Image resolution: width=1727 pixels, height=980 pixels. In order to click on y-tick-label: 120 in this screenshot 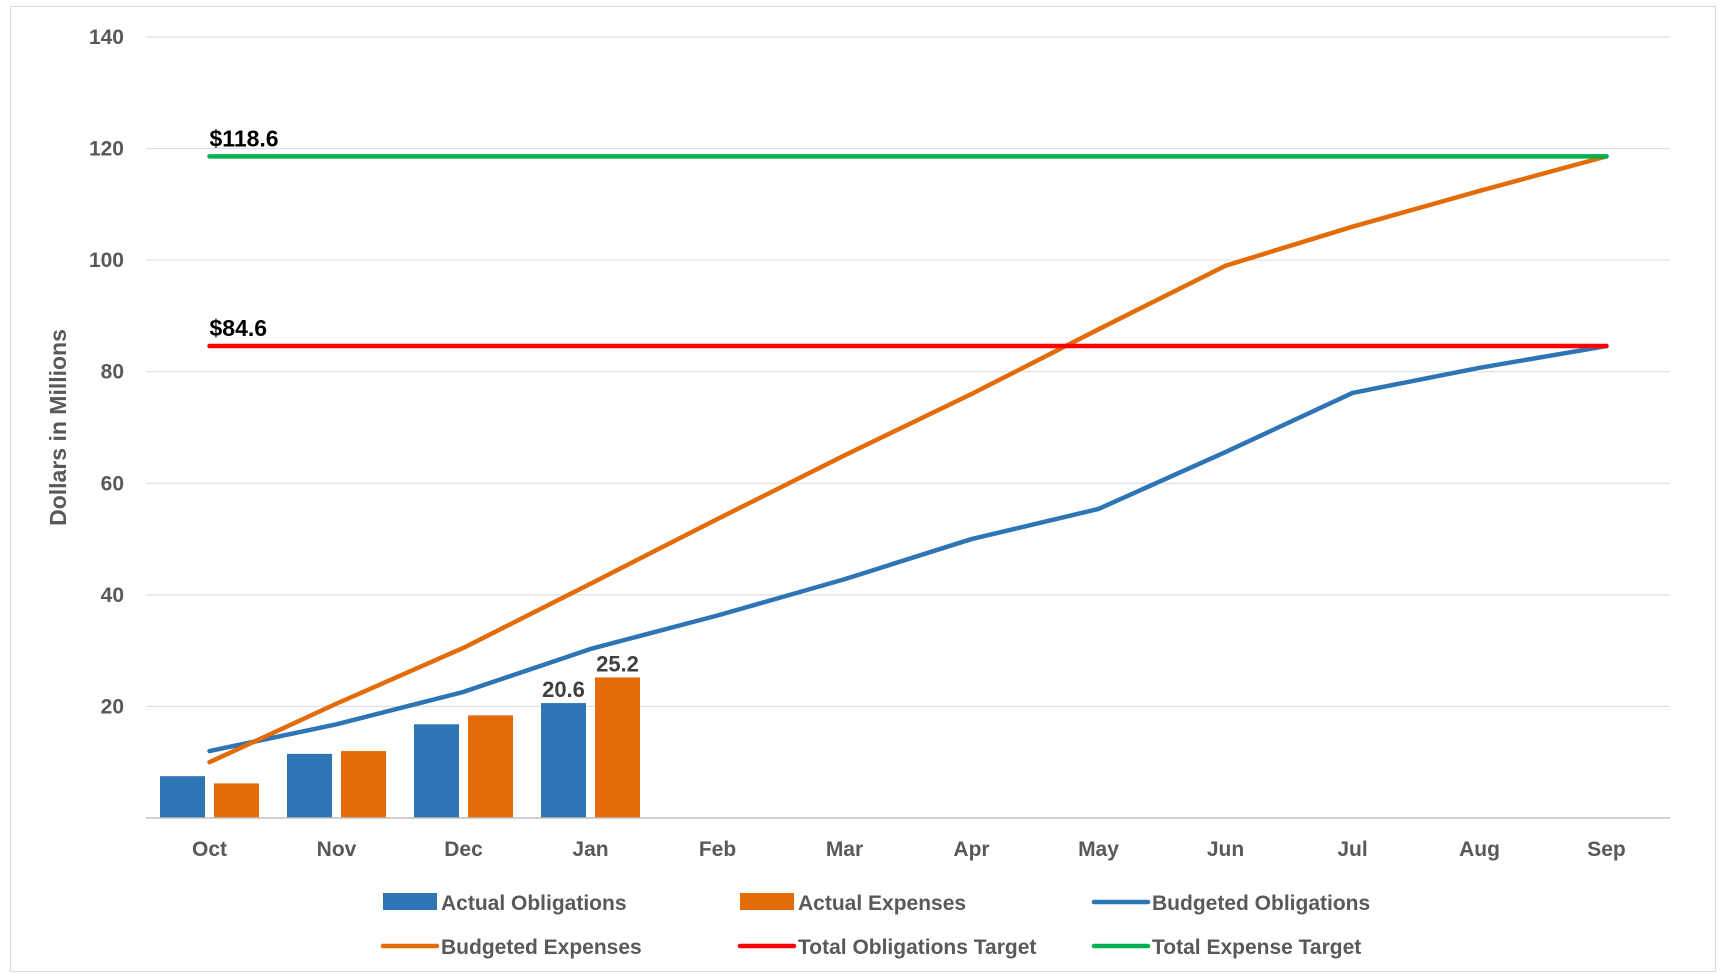, I will do `click(106, 149)`.